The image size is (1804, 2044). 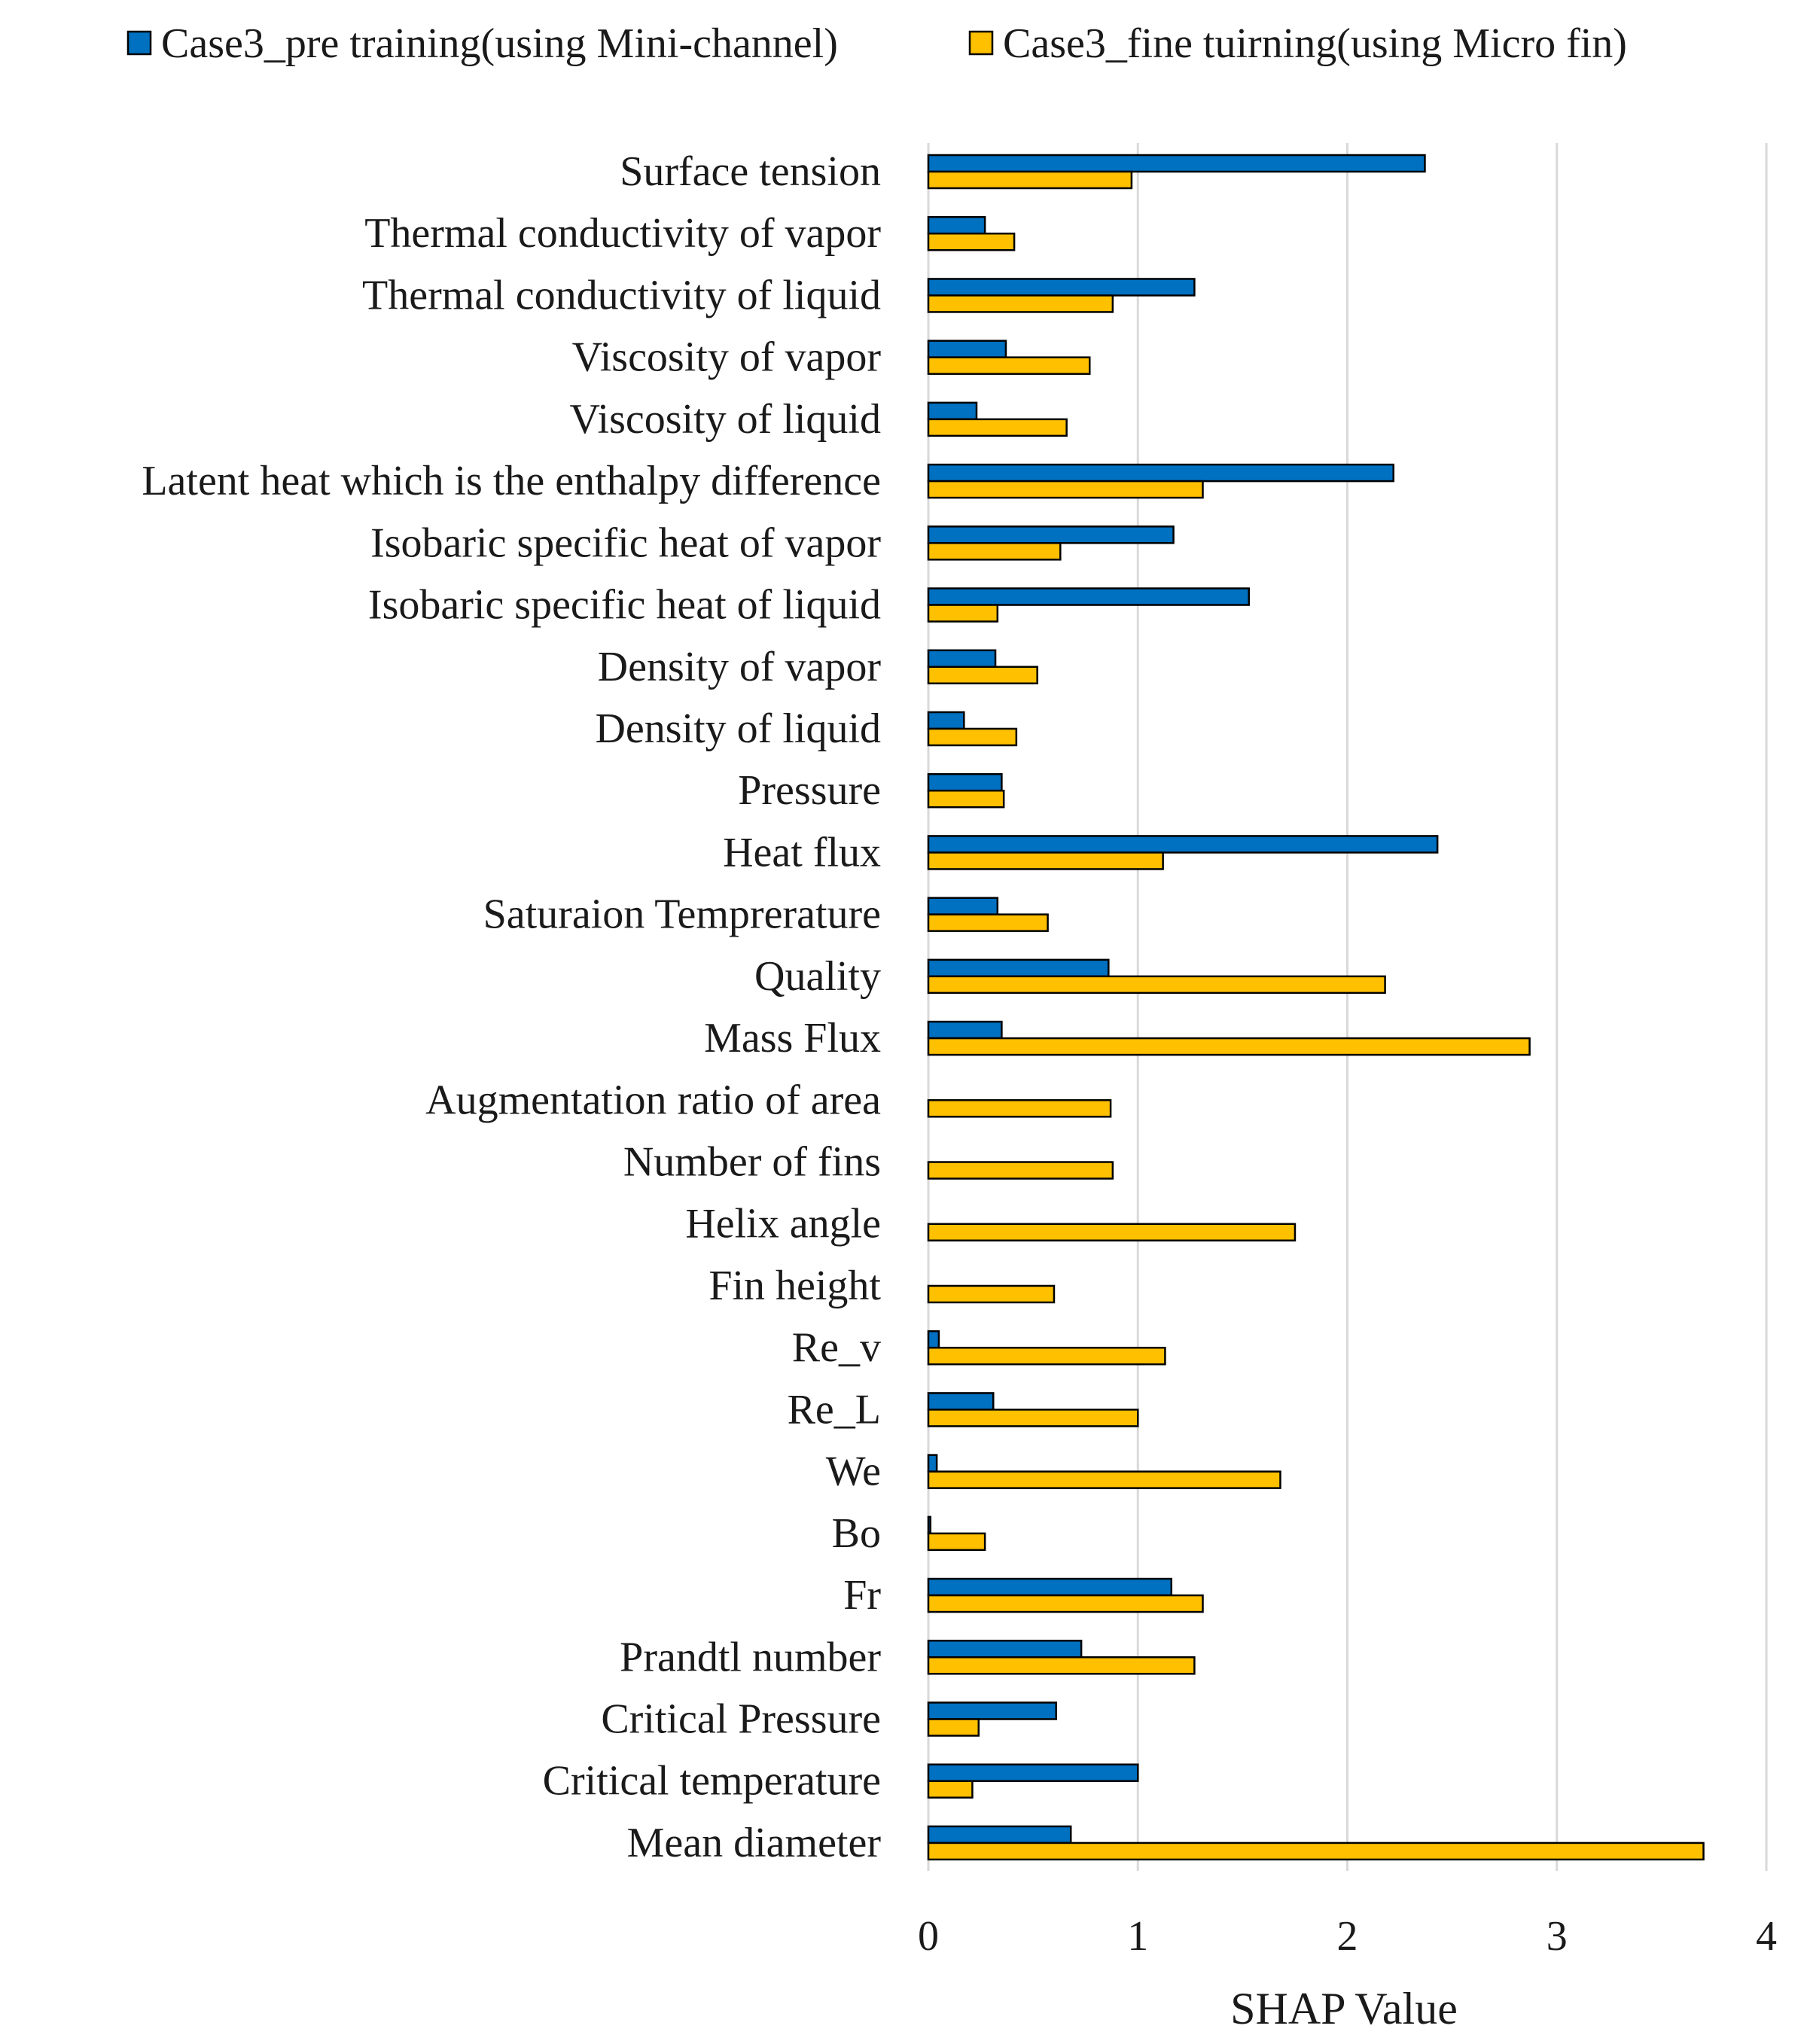 I want to click on x-tick-label: 2, so click(x=1347, y=1937).